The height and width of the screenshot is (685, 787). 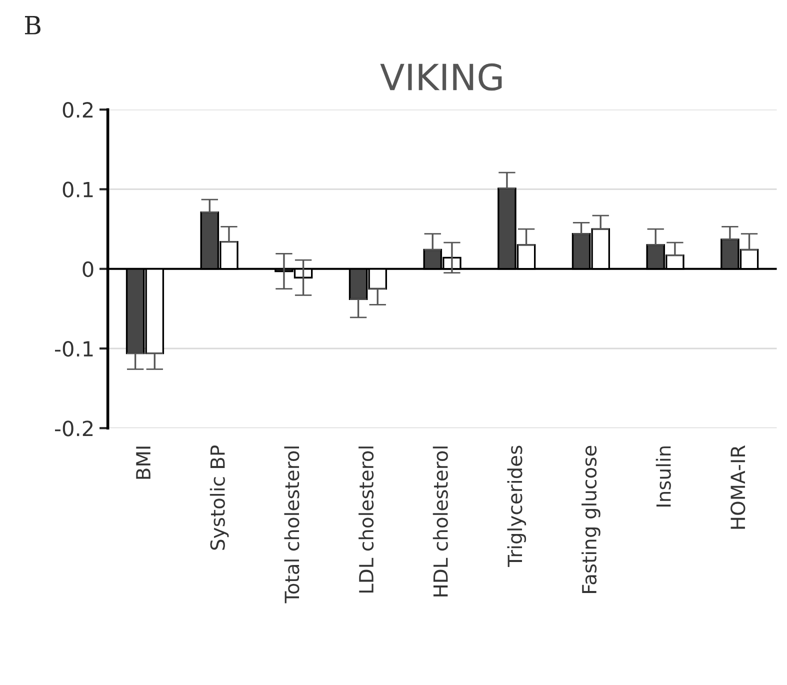 I want to click on text: B, so click(x=32, y=25).